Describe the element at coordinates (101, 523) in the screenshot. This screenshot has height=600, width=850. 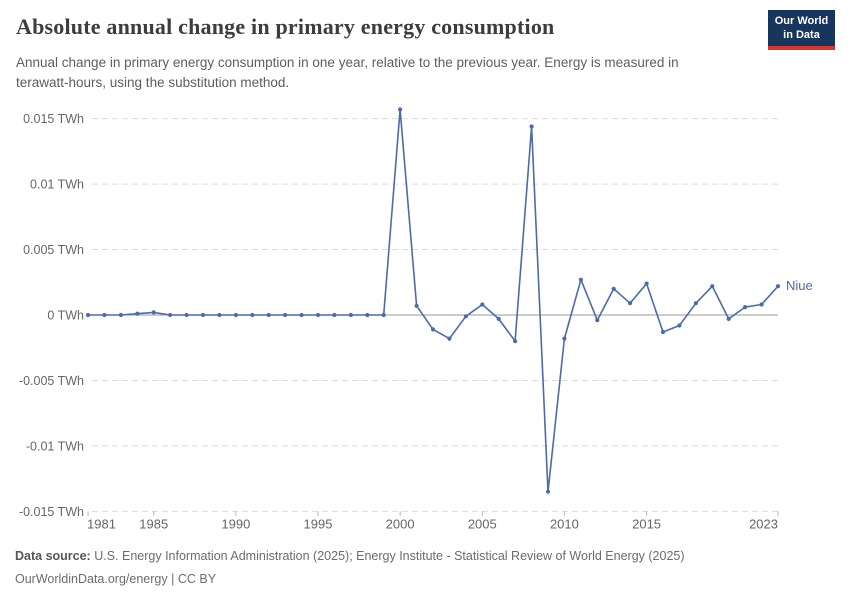
I see `x-tick-label: 1981` at that location.